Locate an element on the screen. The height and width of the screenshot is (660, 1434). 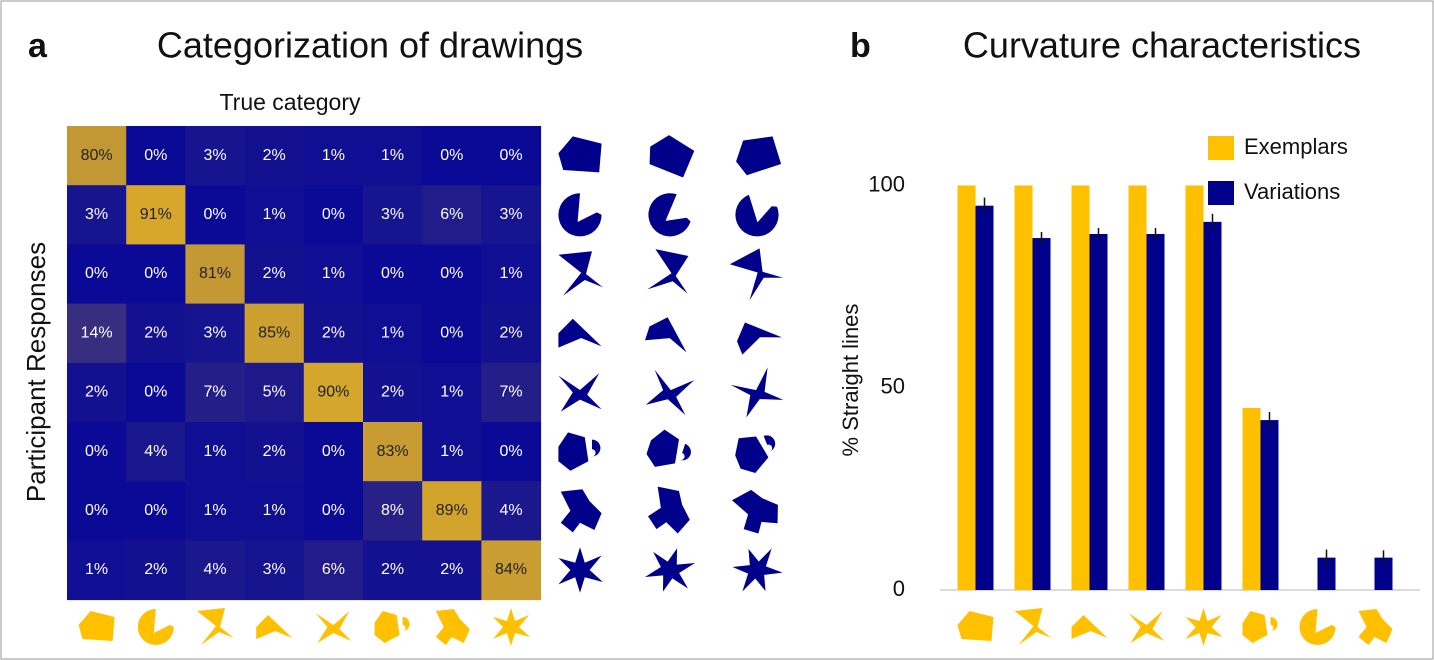
chart-title: Curvature characteristics is located at coordinates (1162, 45).